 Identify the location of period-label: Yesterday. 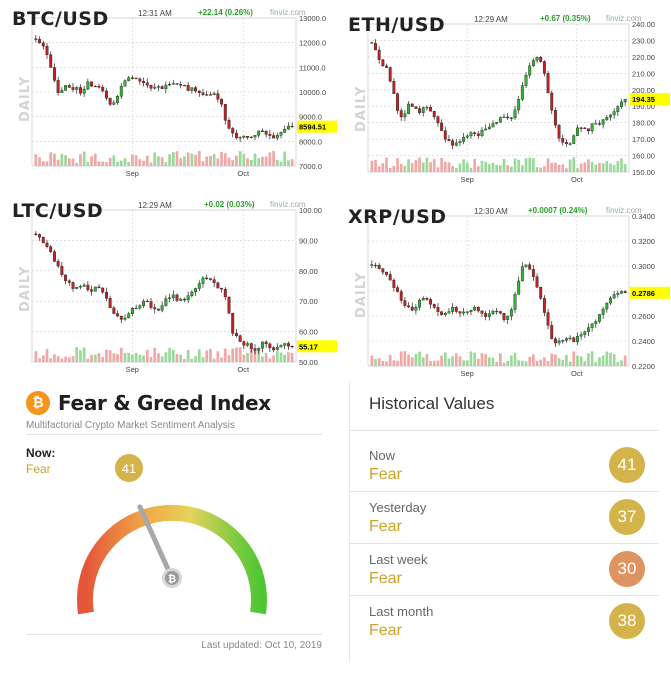
(398, 507).